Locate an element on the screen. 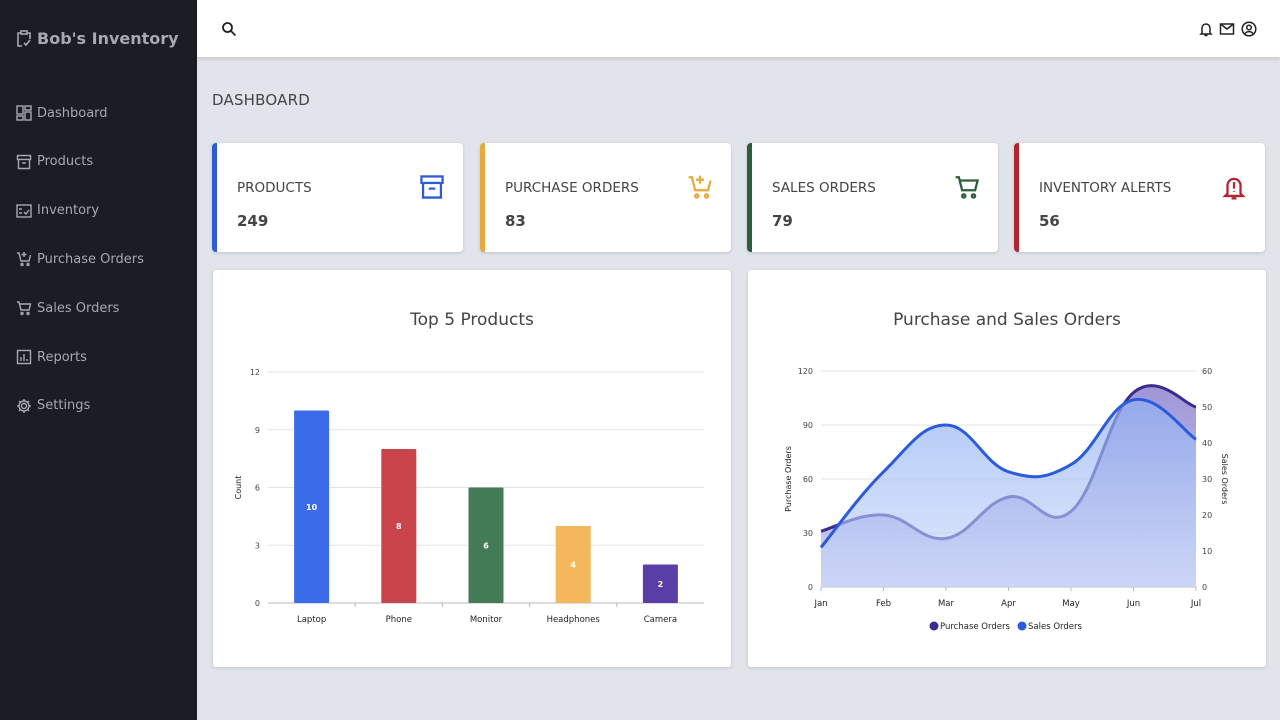 The width and height of the screenshot is (1280, 720). card-value: 79 is located at coordinates (782, 221).